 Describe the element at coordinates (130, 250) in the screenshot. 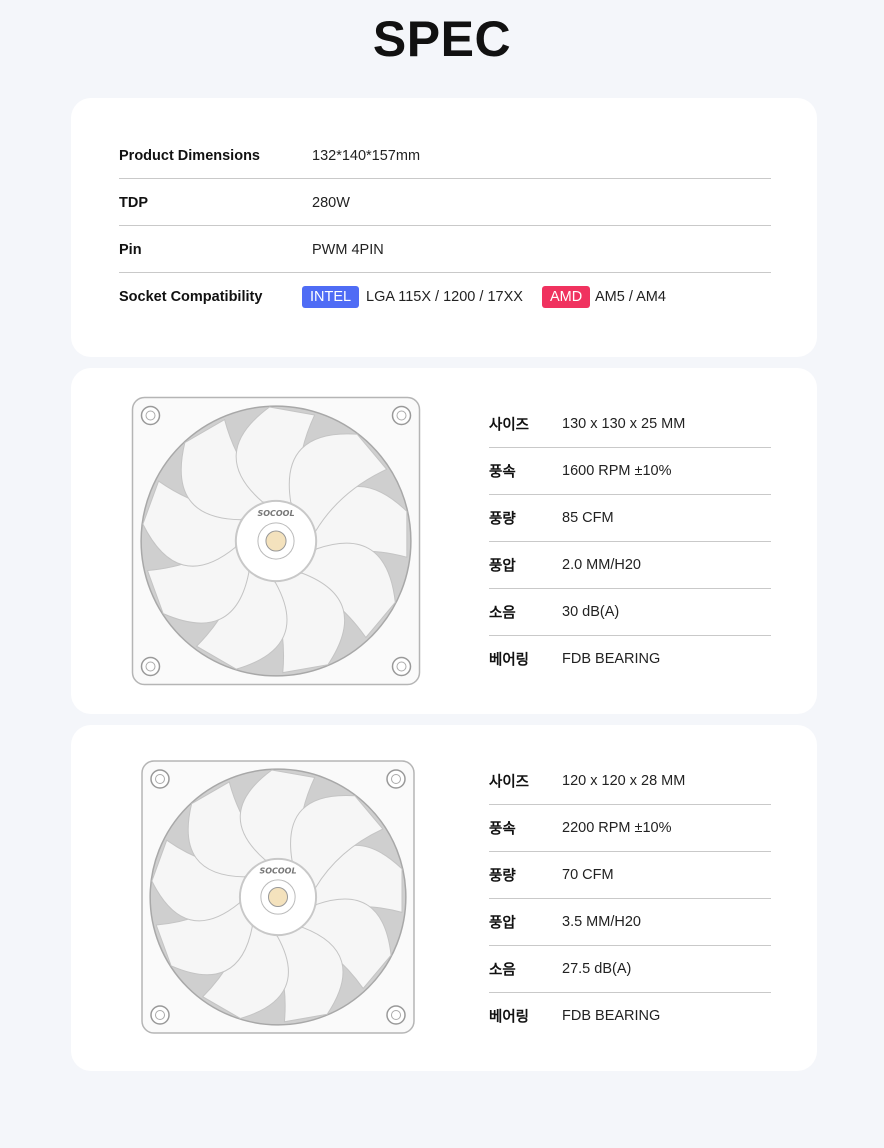

I see `spec-label: Pin` at that location.